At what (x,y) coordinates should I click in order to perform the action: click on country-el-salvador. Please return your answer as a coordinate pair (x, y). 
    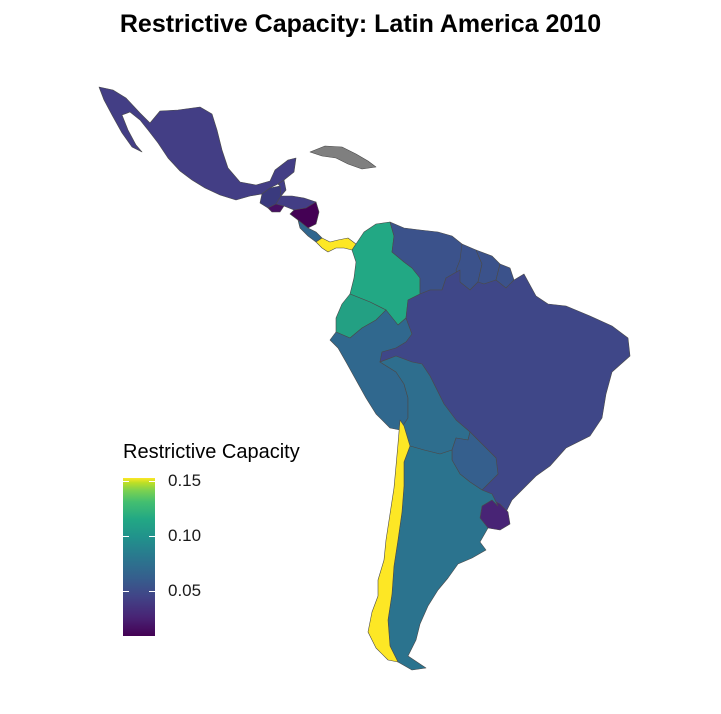
    Looking at the image, I should click on (276, 208).